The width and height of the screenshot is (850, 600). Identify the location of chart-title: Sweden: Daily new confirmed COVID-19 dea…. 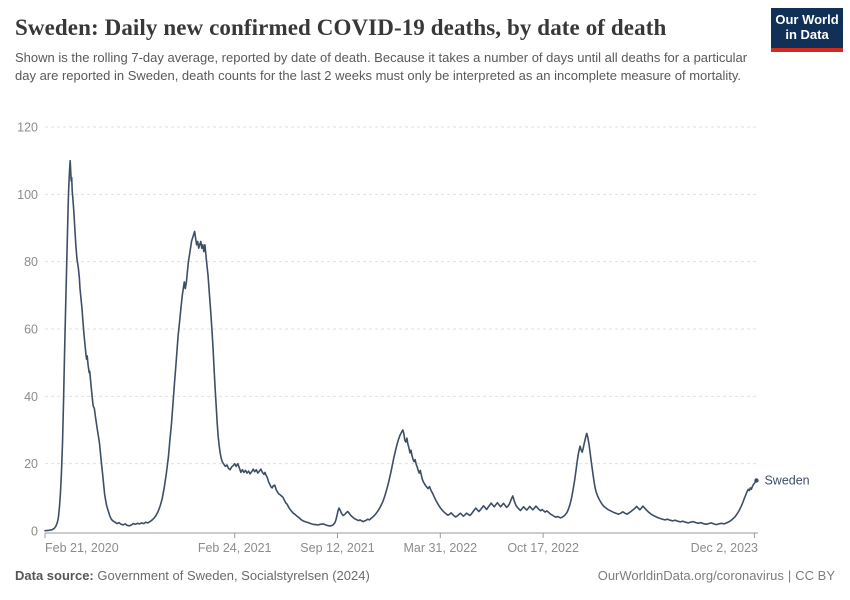
(341, 27).